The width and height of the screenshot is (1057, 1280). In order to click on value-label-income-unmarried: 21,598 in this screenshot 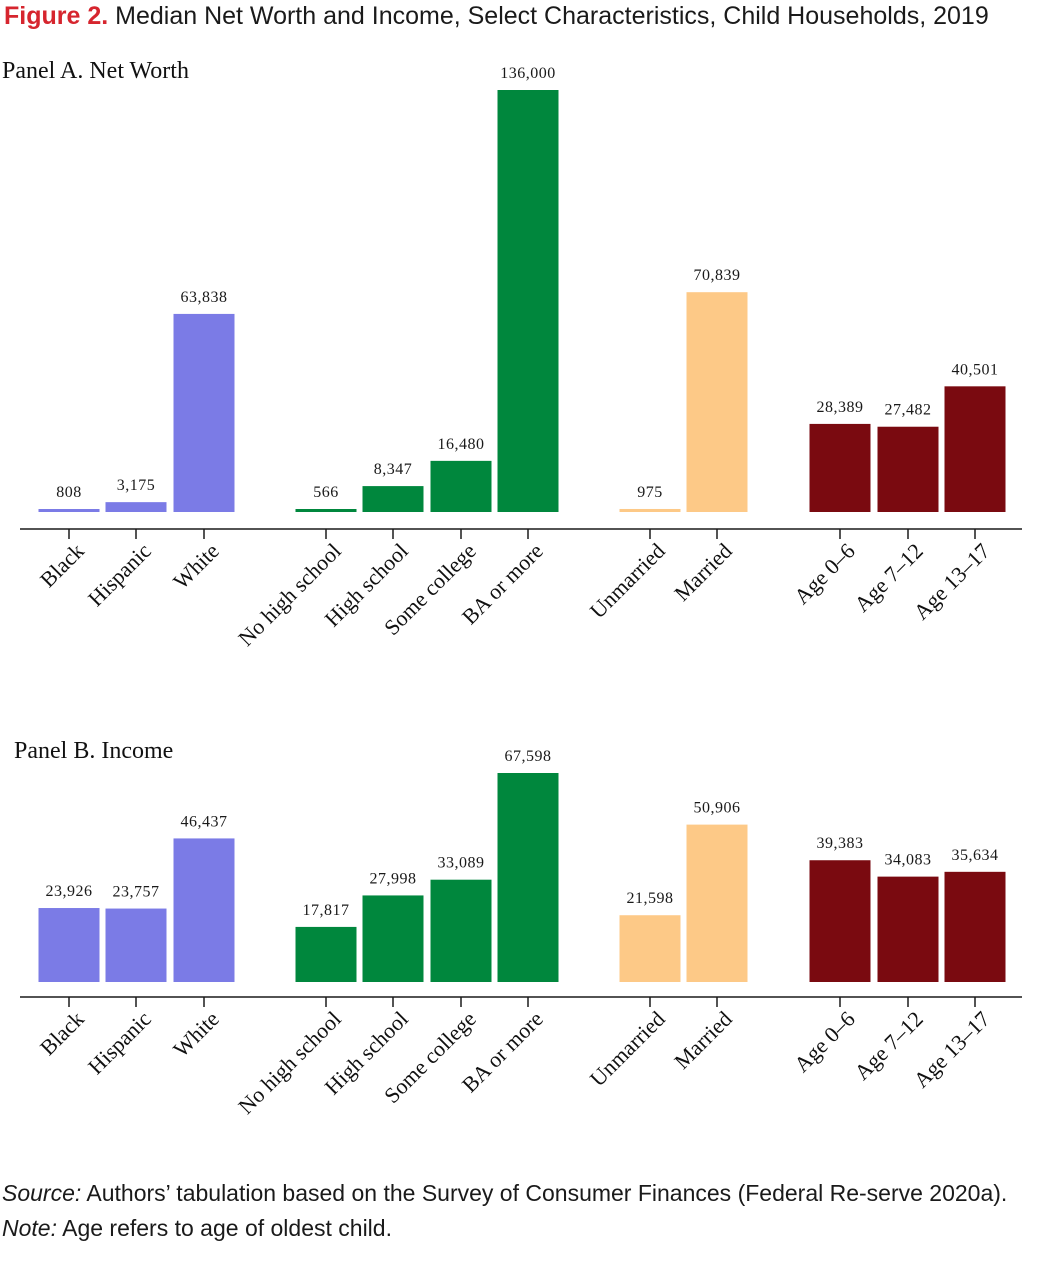, I will do `click(650, 898)`.